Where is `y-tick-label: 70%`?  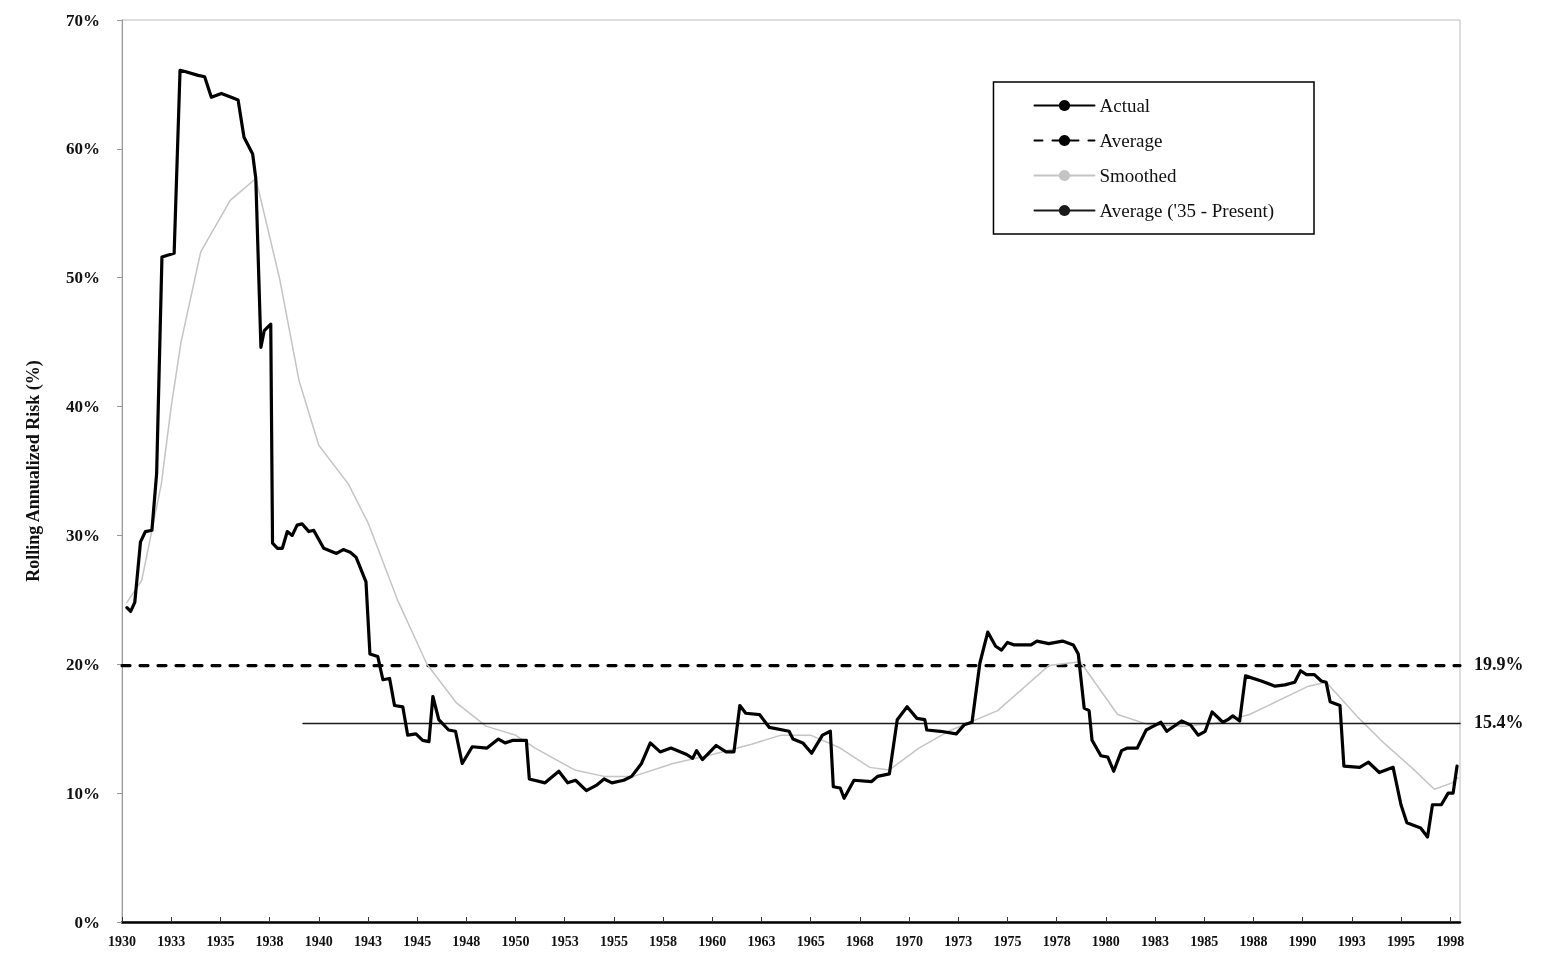 y-tick-label: 70% is located at coordinates (83, 20).